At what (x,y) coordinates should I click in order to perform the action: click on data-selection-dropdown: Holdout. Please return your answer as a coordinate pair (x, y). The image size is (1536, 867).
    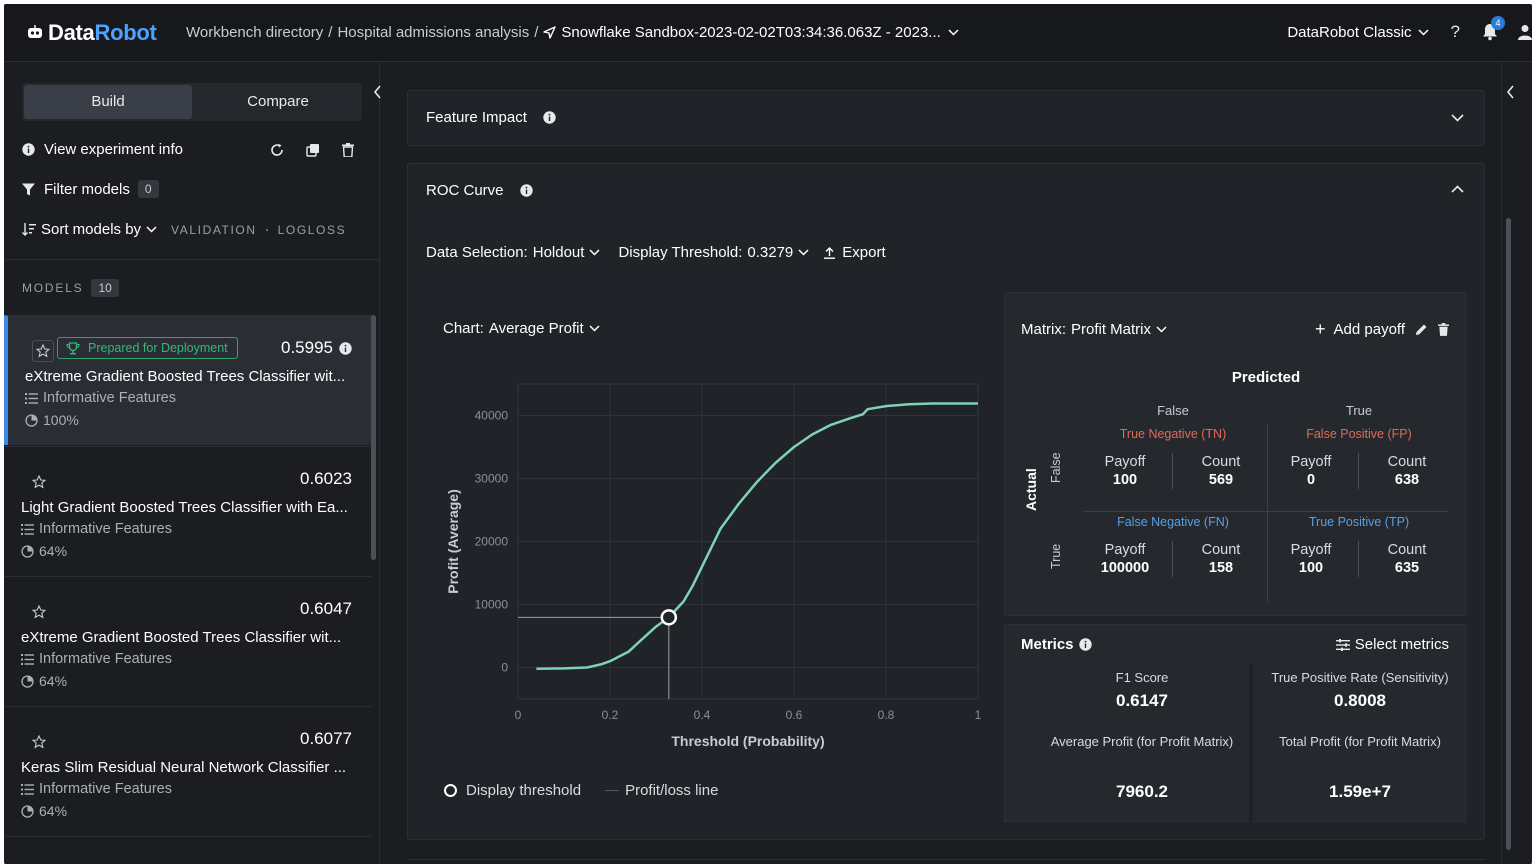
    Looking at the image, I should click on (567, 252).